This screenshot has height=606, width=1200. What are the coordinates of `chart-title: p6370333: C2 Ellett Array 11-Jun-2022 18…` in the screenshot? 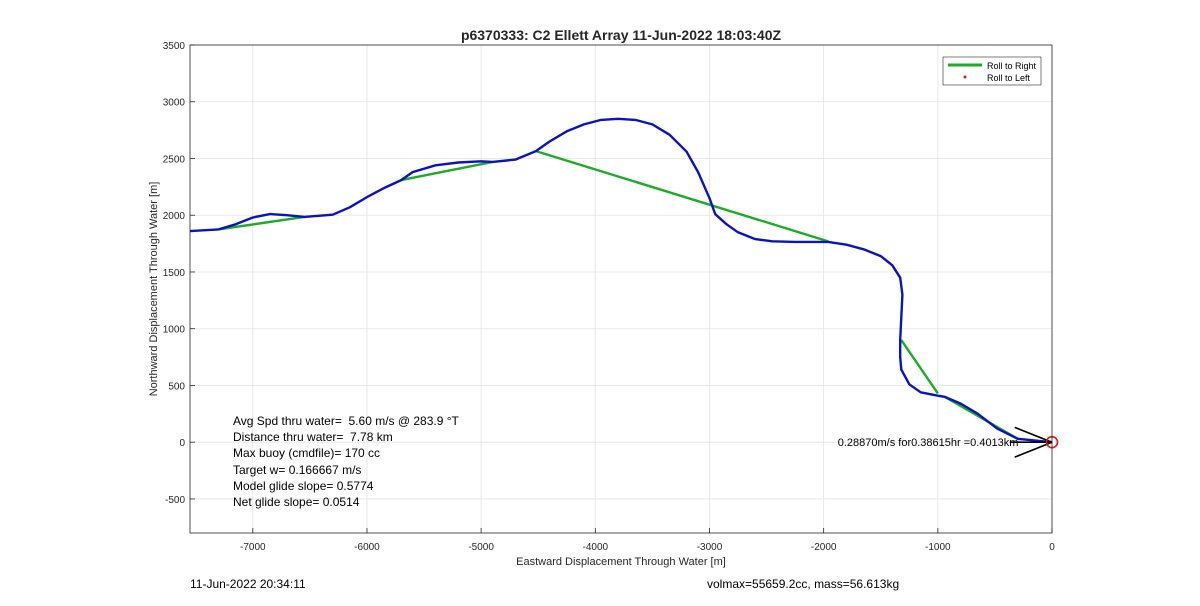 It's located at (621, 35).